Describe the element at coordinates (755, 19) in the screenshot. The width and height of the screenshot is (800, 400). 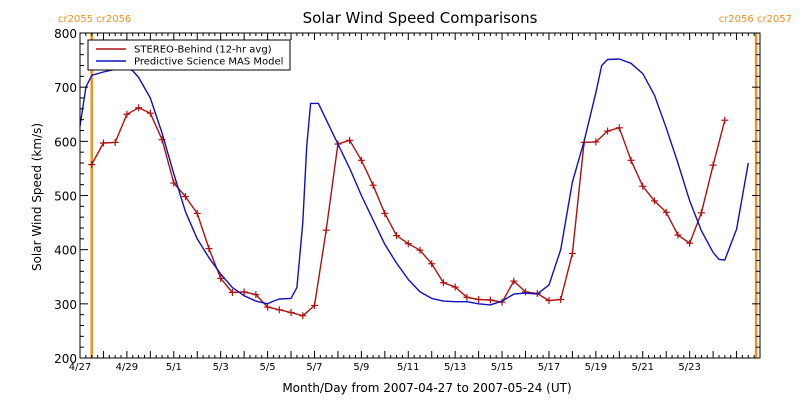
I see `carrington-label: cr2056 cr2057` at that location.